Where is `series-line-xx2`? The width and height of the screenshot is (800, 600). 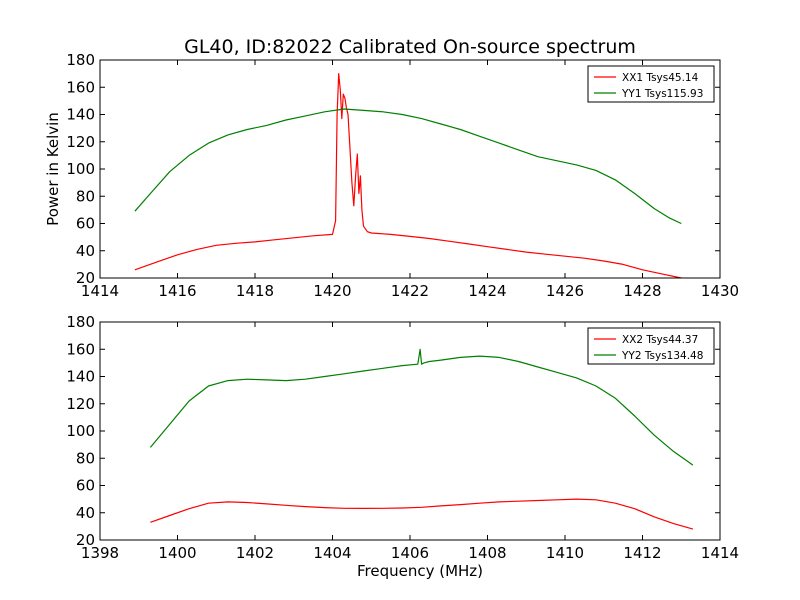 series-line-xx2 is located at coordinates (422, 514).